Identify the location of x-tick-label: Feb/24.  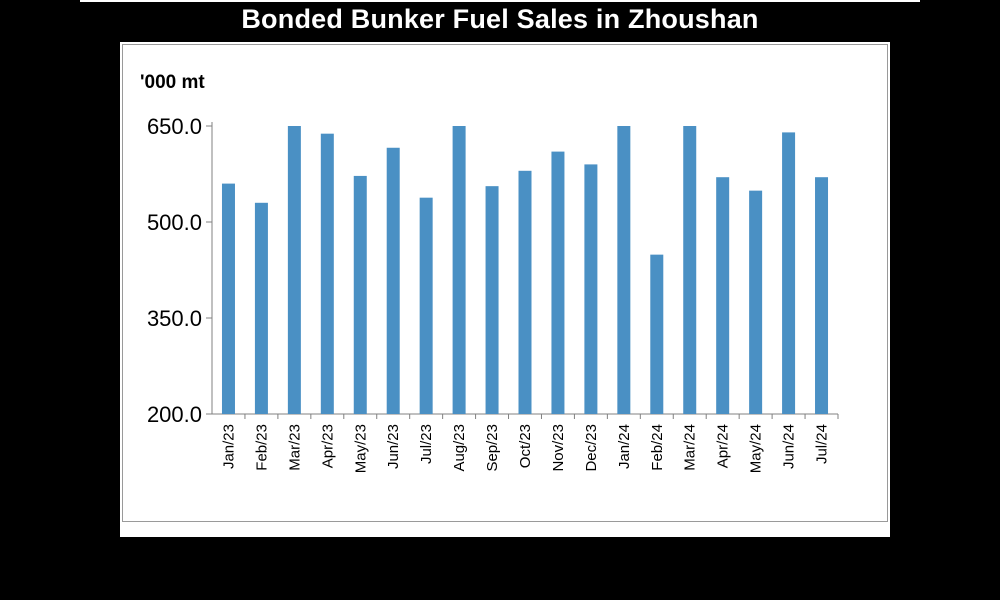
(657, 447).